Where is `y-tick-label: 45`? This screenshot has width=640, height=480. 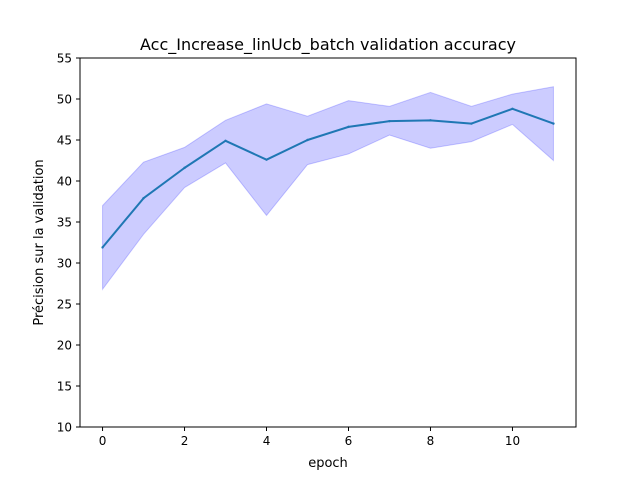 y-tick-label: 45 is located at coordinates (64, 141).